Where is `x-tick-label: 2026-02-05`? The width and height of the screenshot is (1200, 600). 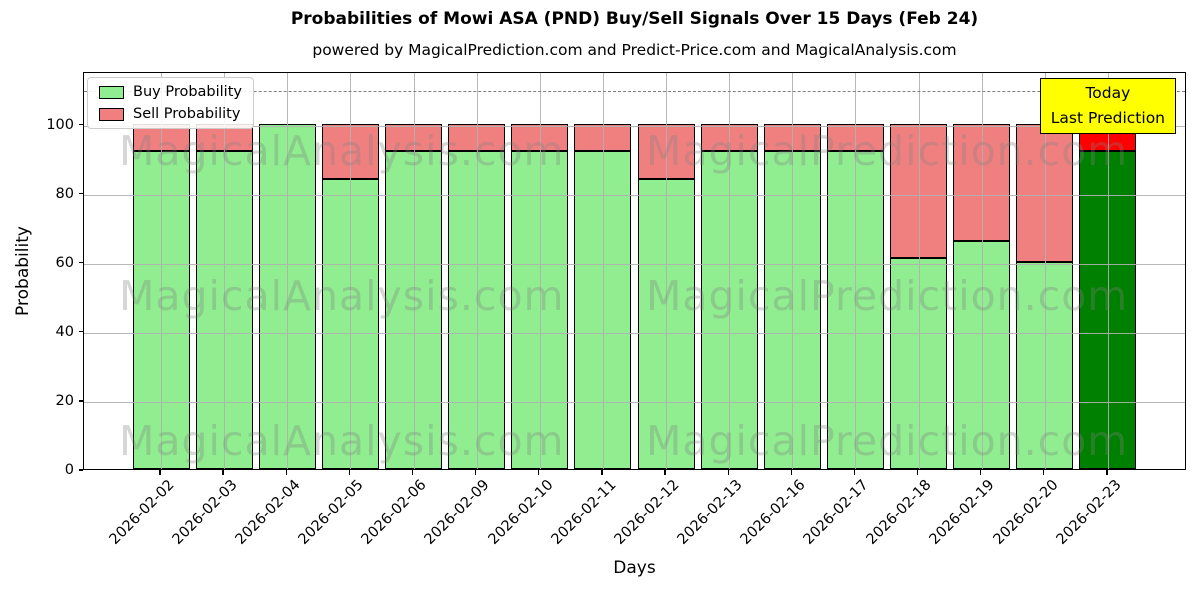 x-tick-label: 2026-02-05 is located at coordinates (331, 512).